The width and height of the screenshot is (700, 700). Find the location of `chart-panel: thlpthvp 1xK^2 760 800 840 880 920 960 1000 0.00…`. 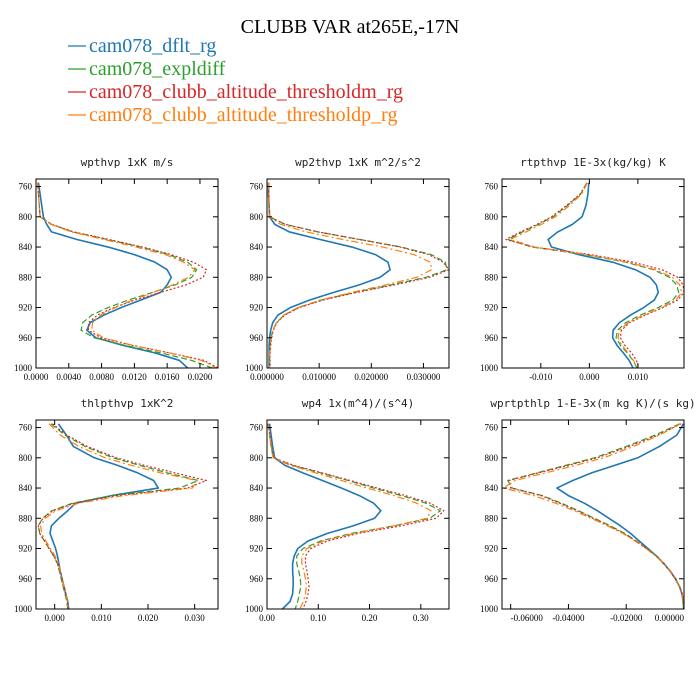

chart-panel: thlpthvp 1xK^2 760 800 840 880 920 960 1000 0.00… is located at coordinates (116, 510).